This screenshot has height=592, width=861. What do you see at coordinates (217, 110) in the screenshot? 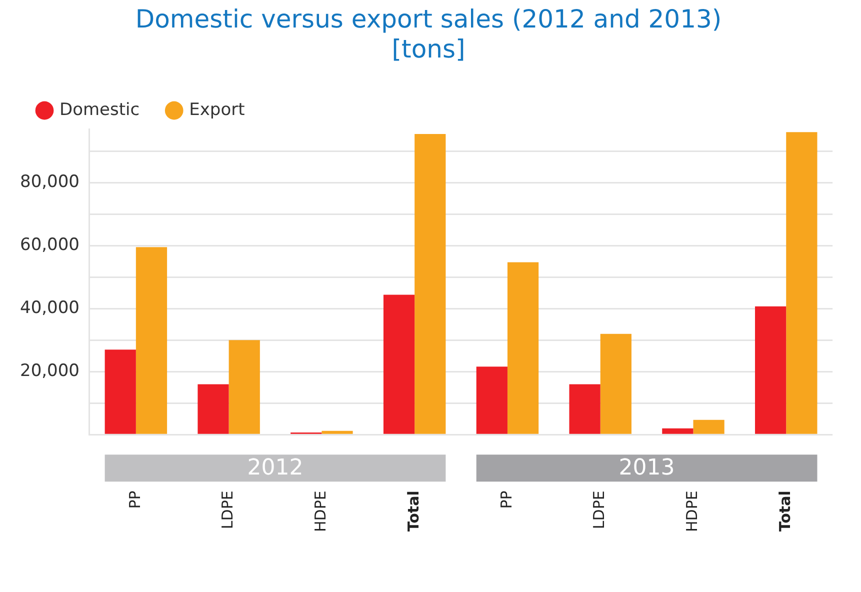
I see `legend-label: Export` at bounding box center [217, 110].